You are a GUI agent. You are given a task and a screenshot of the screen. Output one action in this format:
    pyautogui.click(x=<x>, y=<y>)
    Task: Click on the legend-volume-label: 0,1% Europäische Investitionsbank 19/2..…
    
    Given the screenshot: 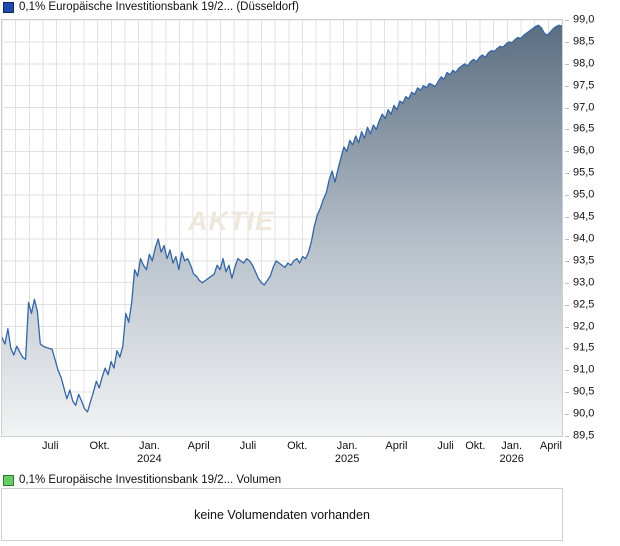 What is the action you would take?
    pyautogui.click(x=150, y=480)
    